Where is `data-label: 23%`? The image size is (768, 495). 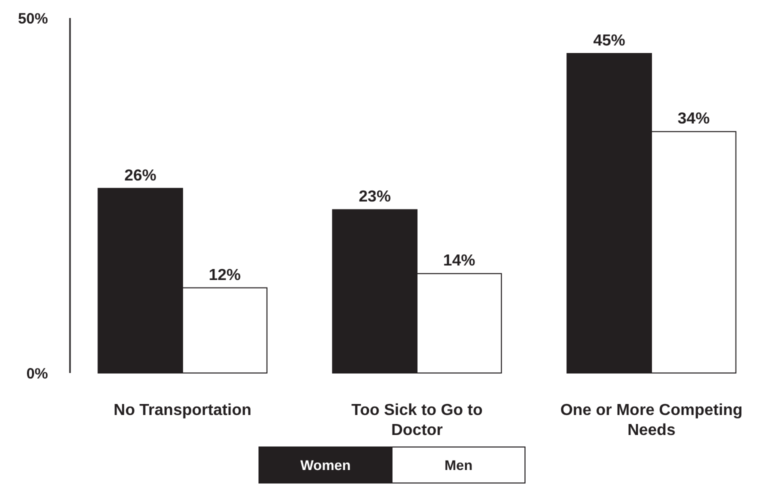 data-label: 23% is located at coordinates (374, 197).